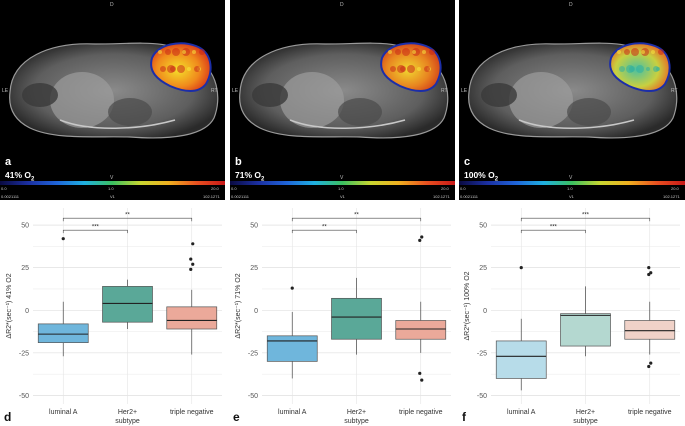  What do you see at coordinates (8, 162) in the screenshot?
I see `panel-letter: a` at bounding box center [8, 162].